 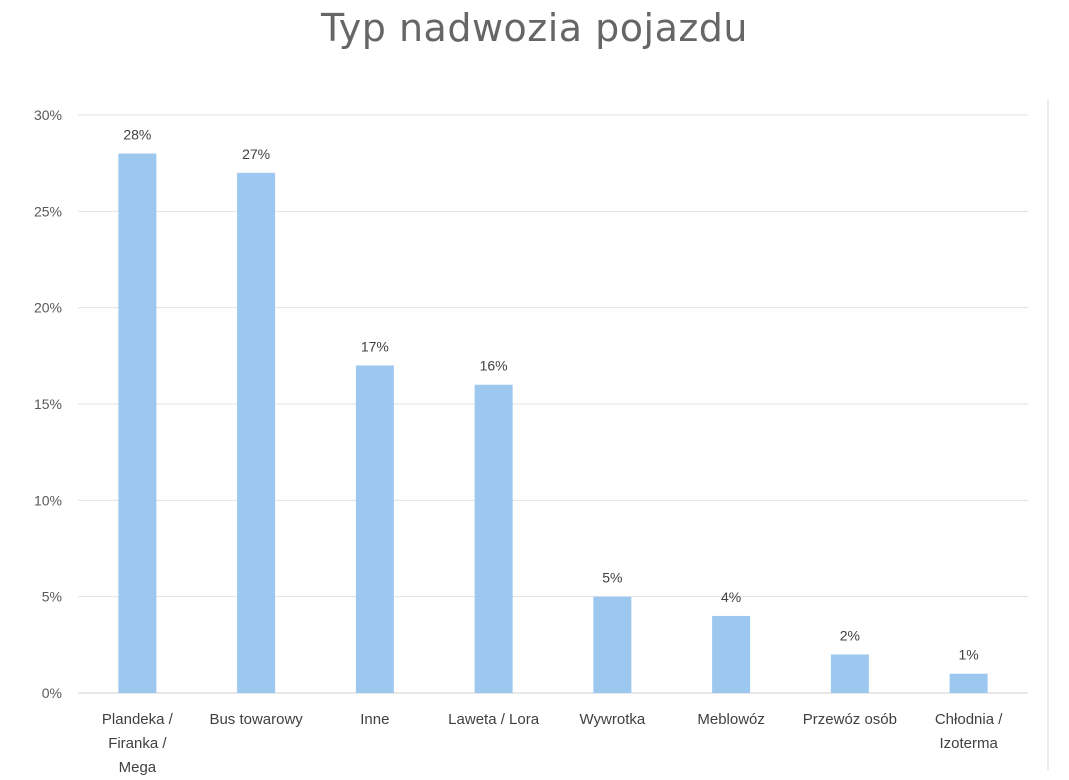 What do you see at coordinates (52, 693) in the screenshot?
I see `y-tick-label: 0%` at bounding box center [52, 693].